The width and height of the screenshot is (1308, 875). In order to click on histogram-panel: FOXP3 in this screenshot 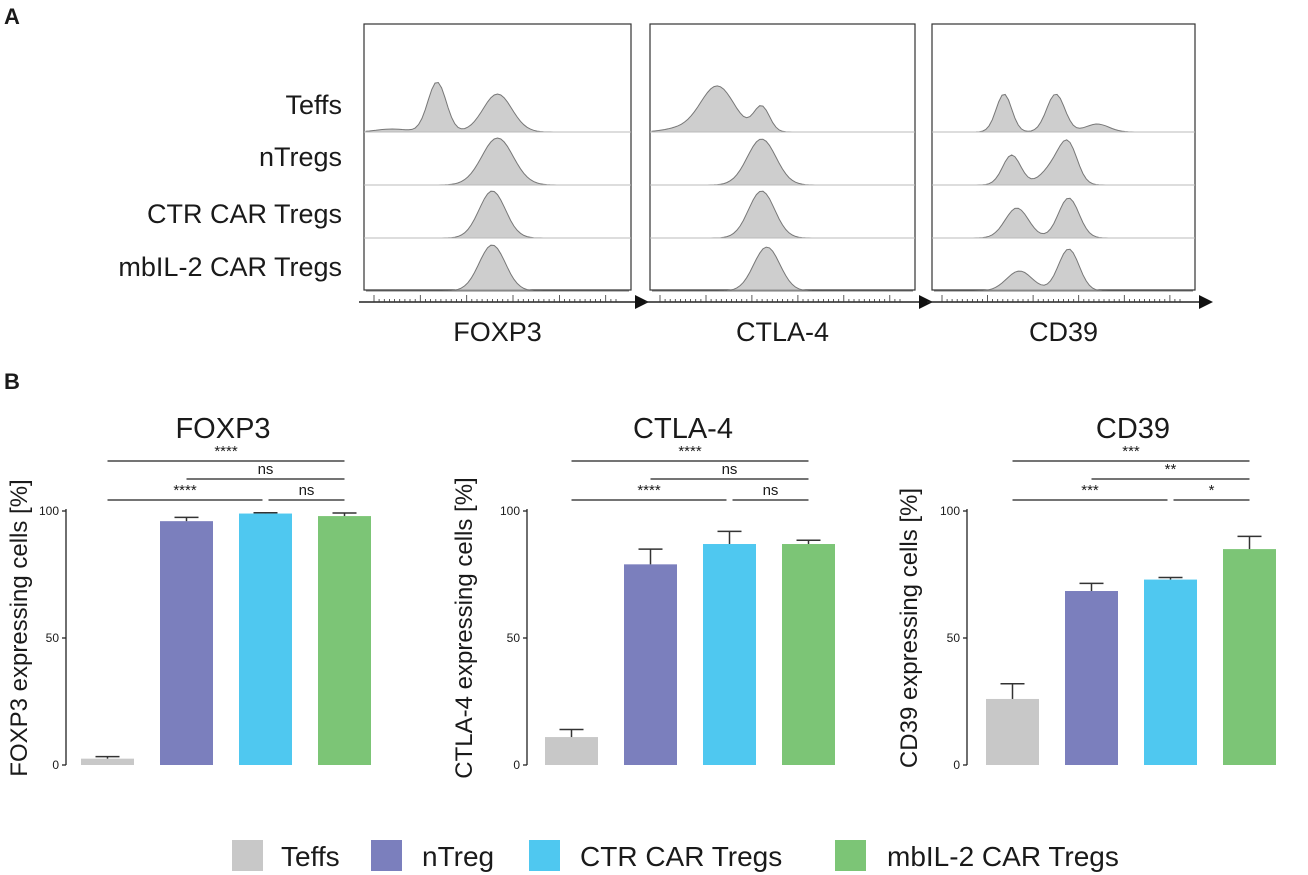, I will do `click(504, 185)`.